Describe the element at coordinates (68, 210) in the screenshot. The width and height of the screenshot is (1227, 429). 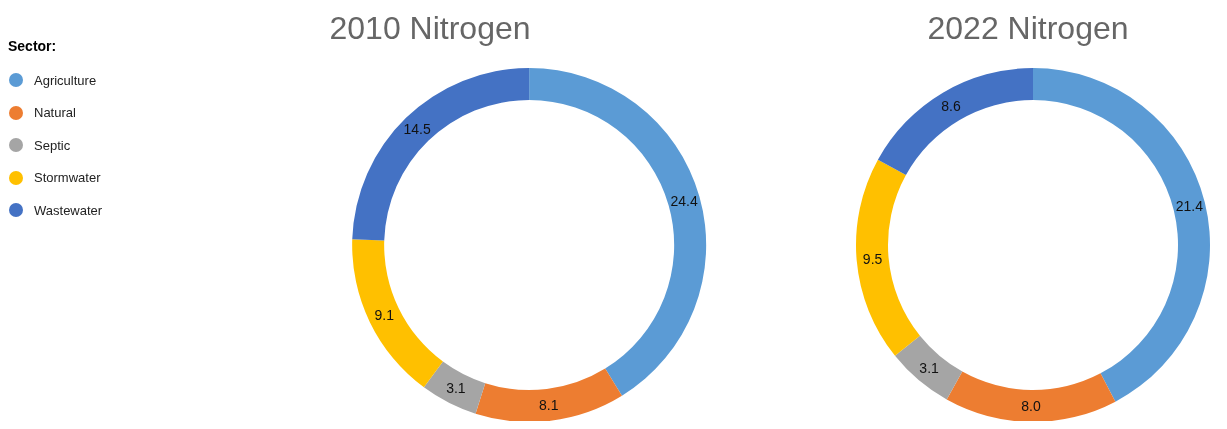
I see `legend-label: Wastewater` at that location.